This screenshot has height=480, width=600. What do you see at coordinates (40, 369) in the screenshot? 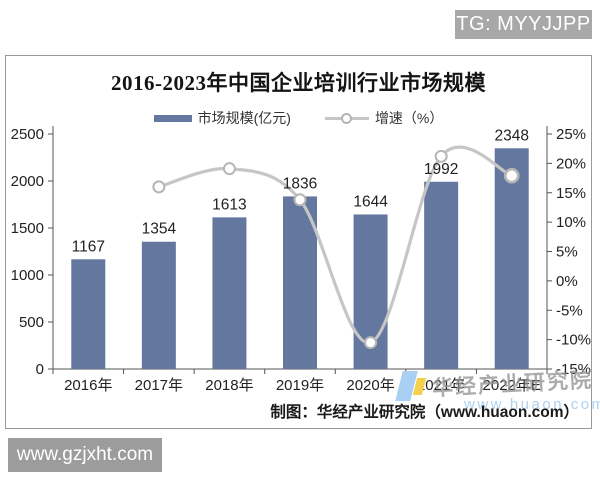
I see `left-axis-tick-label: 0` at bounding box center [40, 369].